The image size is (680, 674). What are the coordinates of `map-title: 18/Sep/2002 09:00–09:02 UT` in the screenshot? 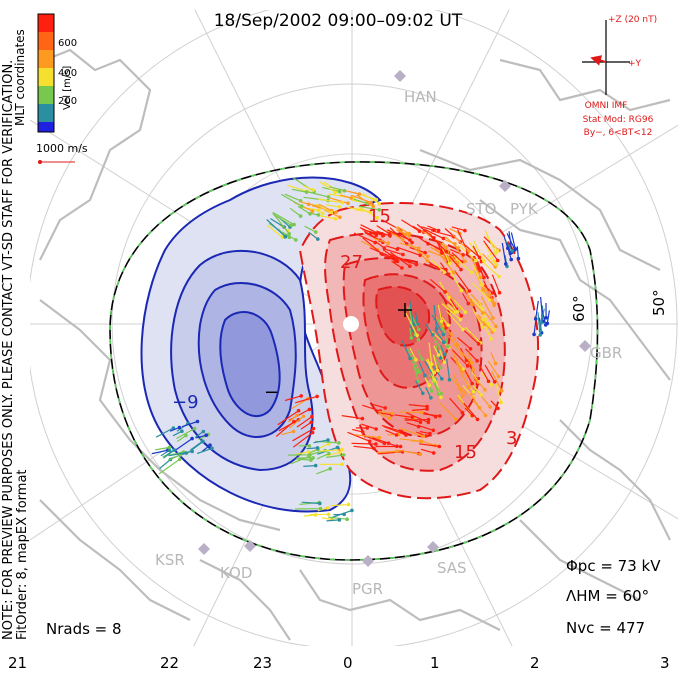 It's located at (338, 21).